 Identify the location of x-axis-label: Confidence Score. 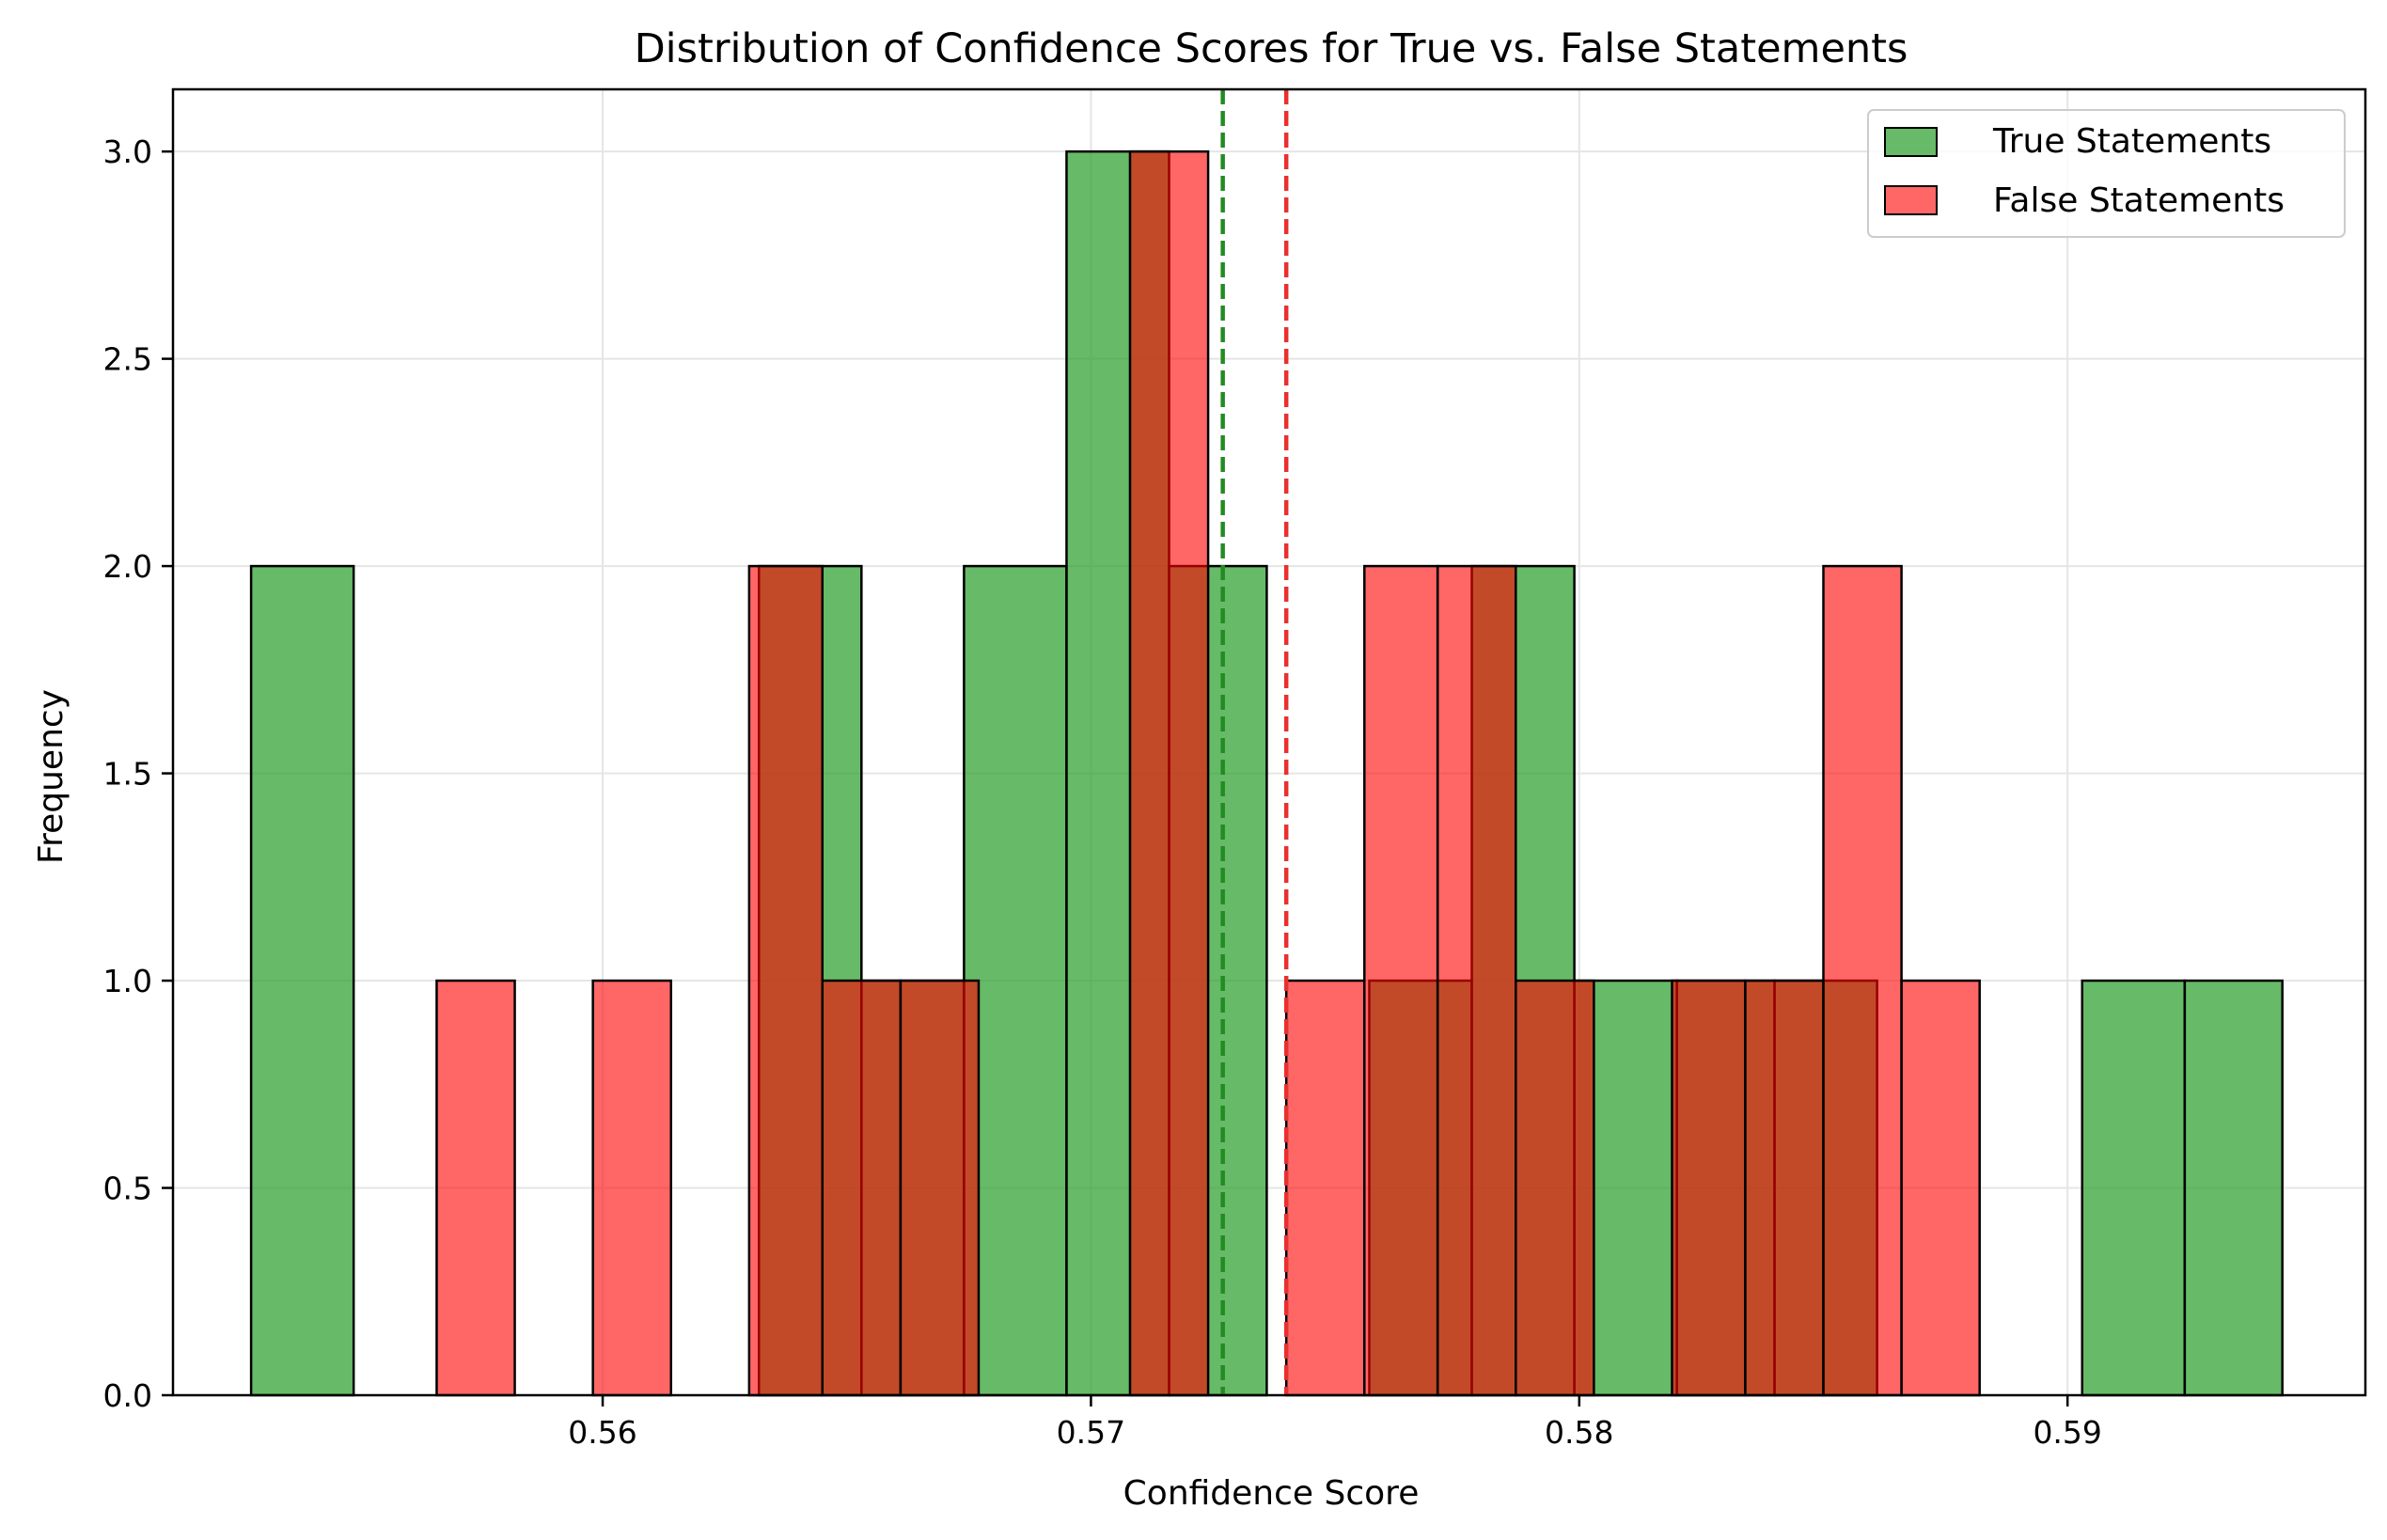
(1271, 1494).